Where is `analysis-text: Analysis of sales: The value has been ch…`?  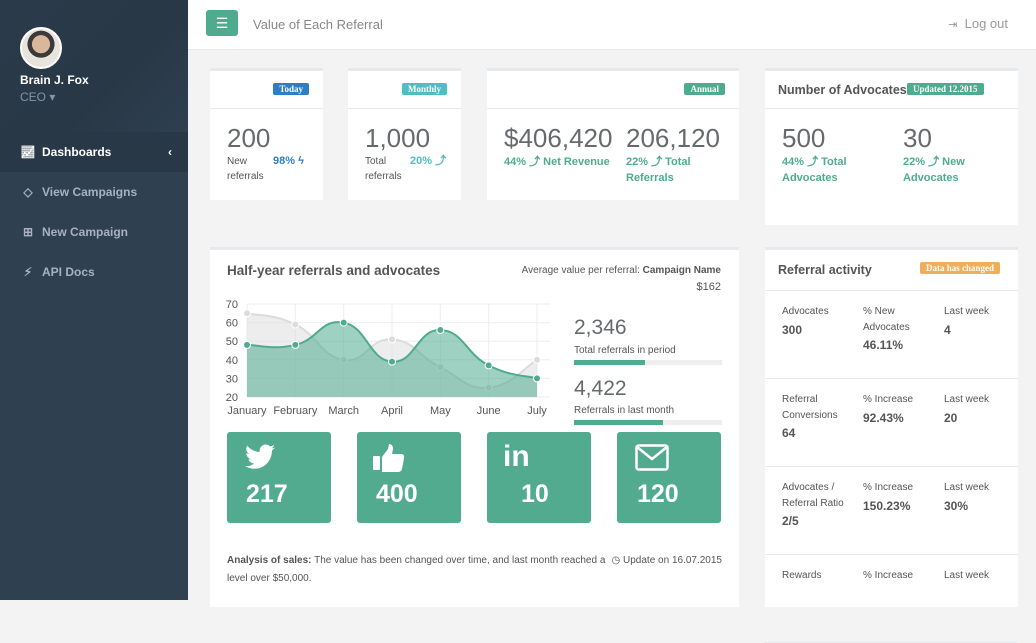
analysis-text: Analysis of sales: The value has been ch… is located at coordinates (416, 569).